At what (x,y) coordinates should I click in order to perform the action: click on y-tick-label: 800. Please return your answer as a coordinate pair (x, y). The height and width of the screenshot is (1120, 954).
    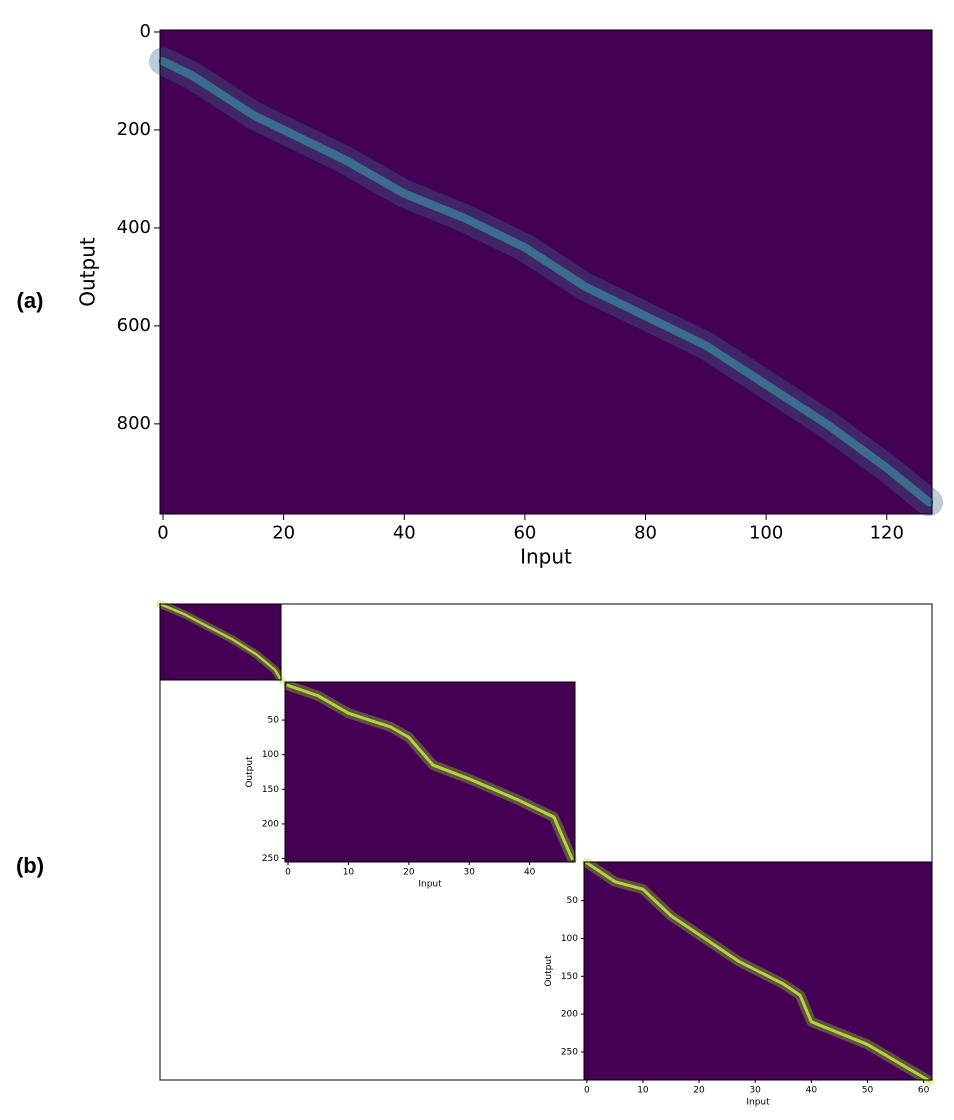
    Looking at the image, I should click on (134, 423).